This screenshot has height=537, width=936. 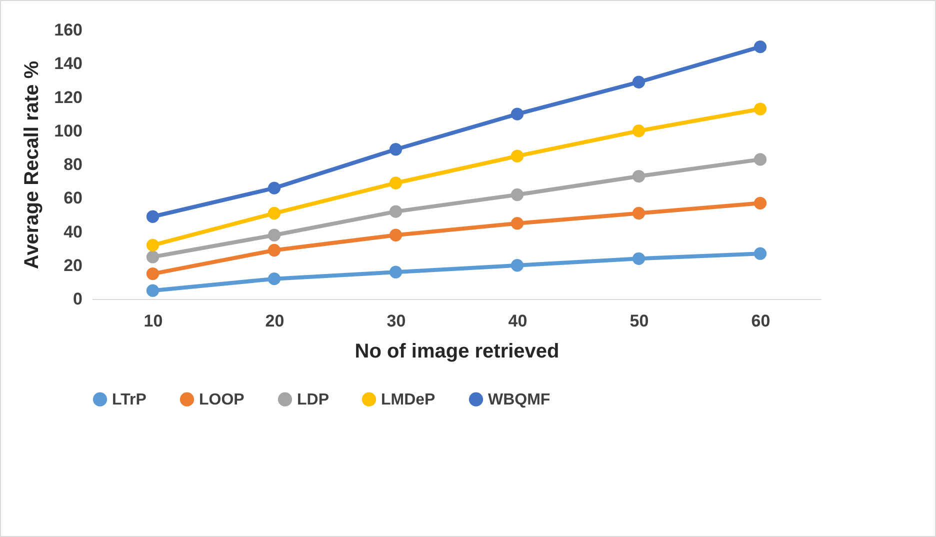 What do you see at coordinates (77, 299) in the screenshot?
I see `y-tick-label: 0` at bounding box center [77, 299].